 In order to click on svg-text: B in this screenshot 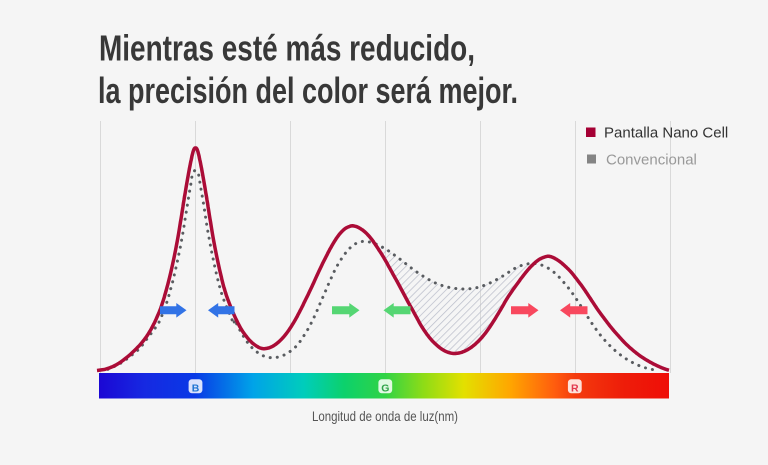, I will do `click(196, 388)`.